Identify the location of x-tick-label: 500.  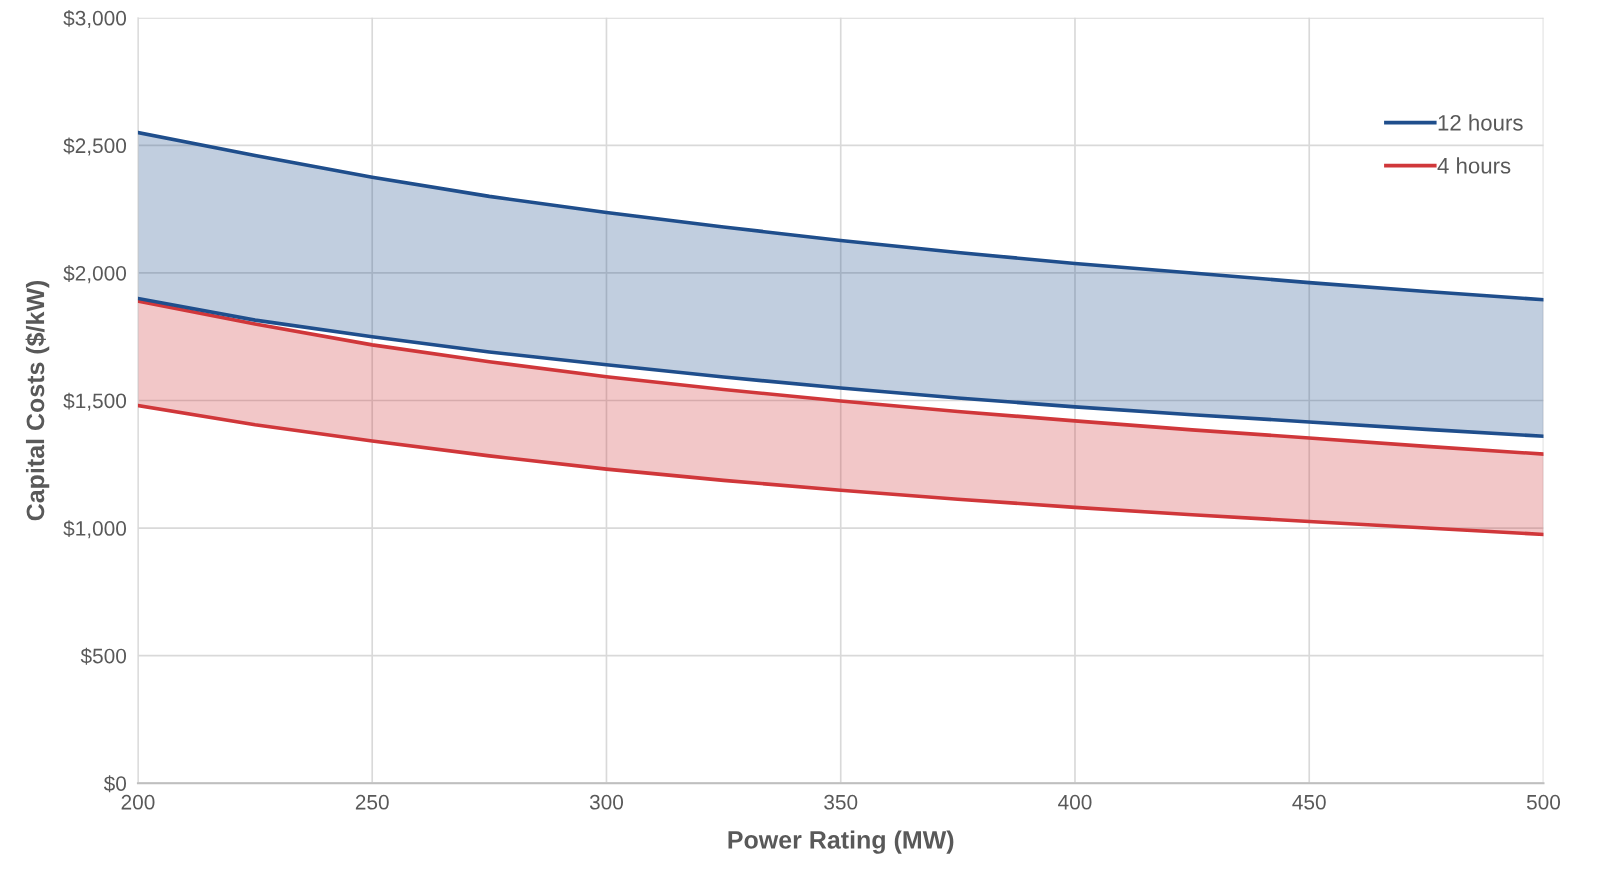
(1543, 802).